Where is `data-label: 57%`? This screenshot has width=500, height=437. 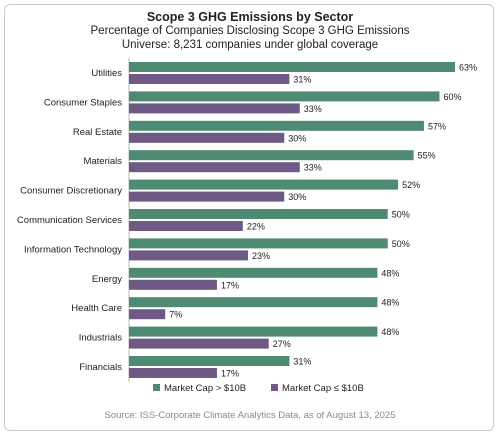 data-label: 57% is located at coordinates (437, 126).